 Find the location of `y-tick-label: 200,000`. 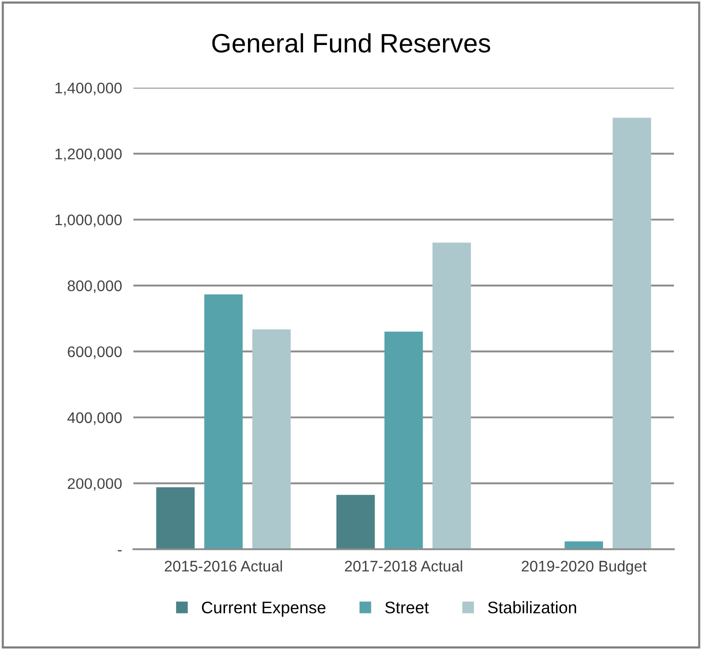

y-tick-label: 200,000 is located at coordinates (95, 484).